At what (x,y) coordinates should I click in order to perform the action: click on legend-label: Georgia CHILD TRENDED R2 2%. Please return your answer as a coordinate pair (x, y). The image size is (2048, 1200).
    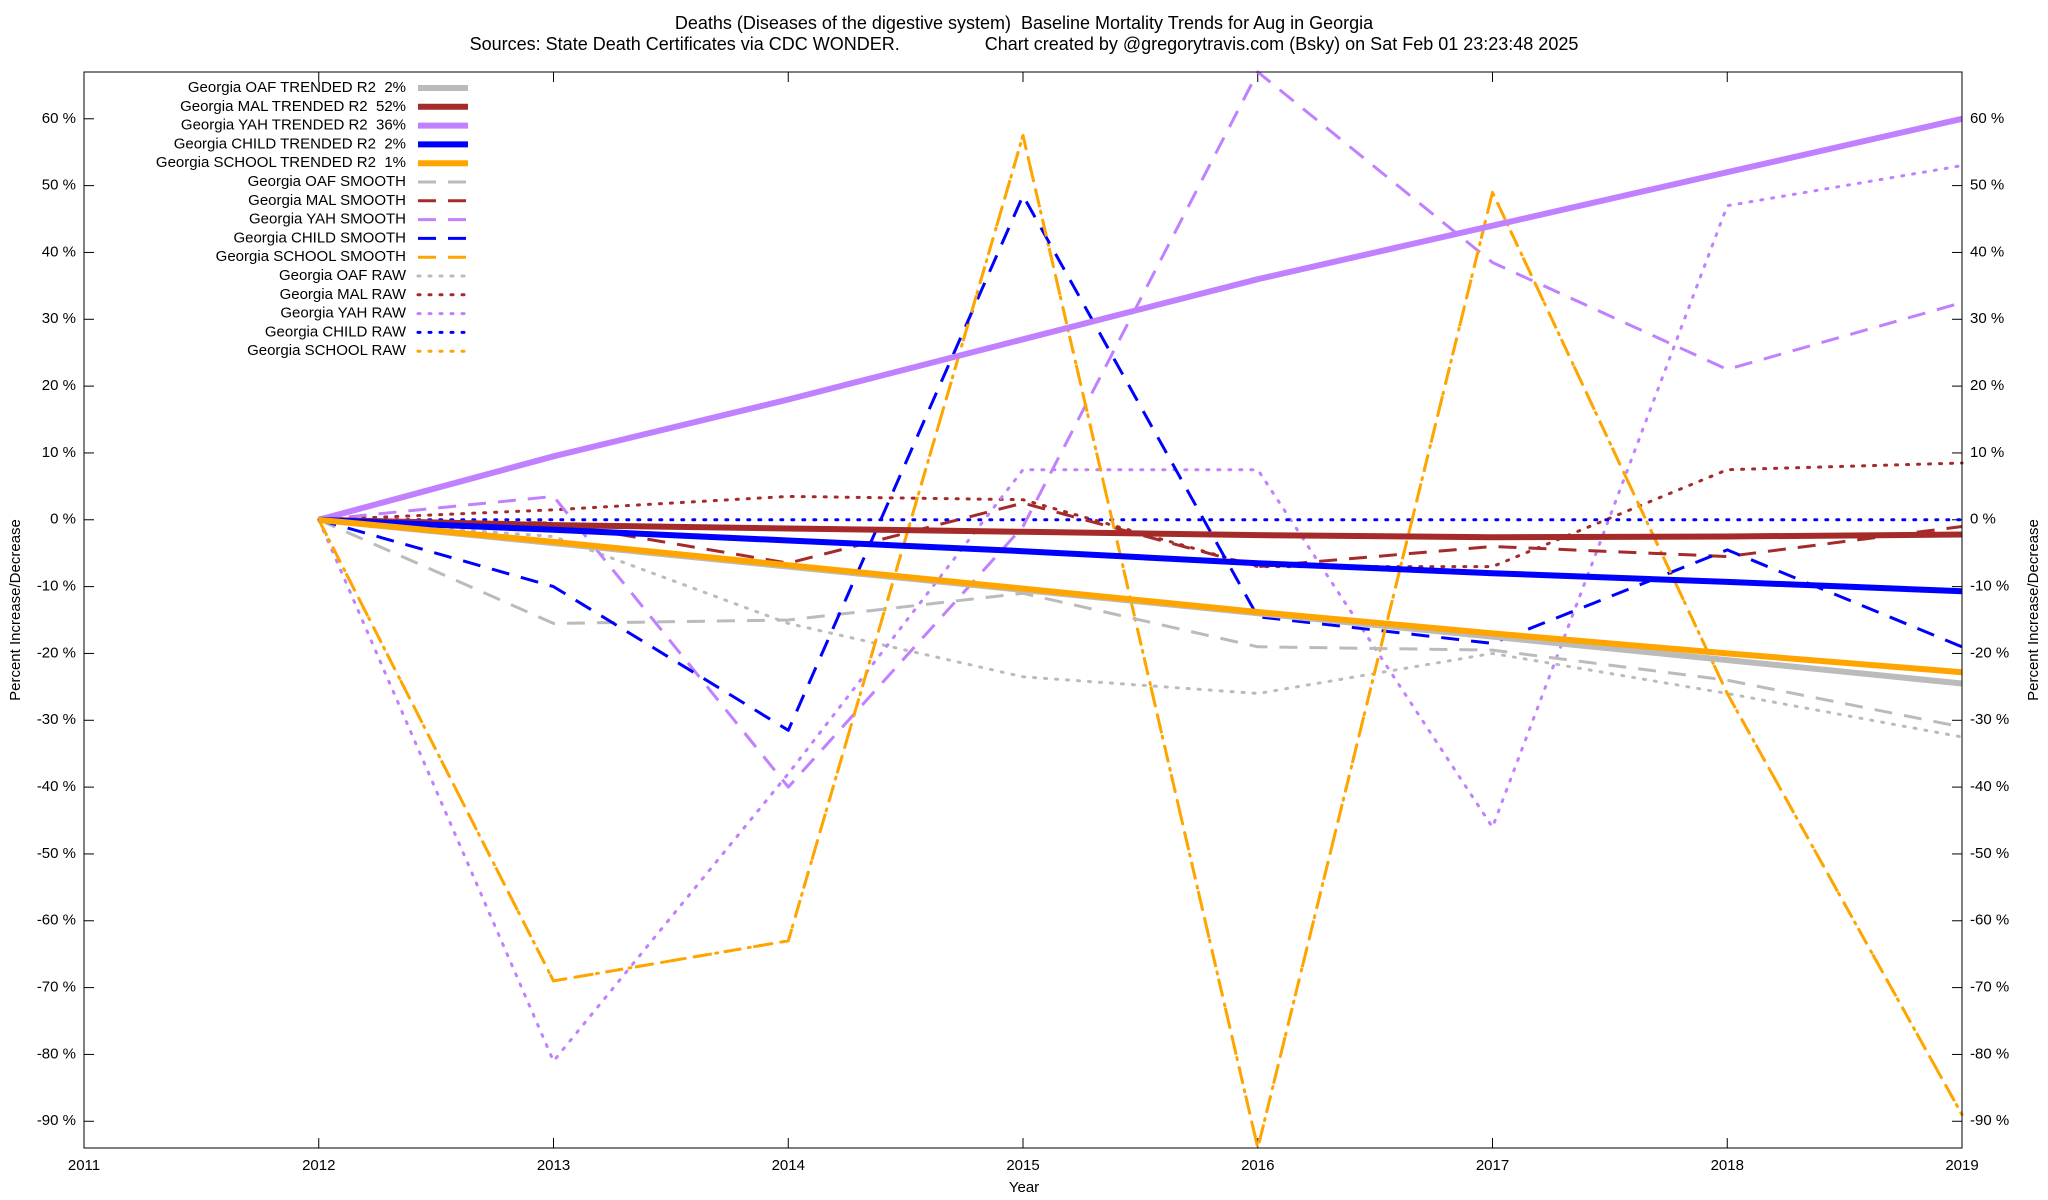
    Looking at the image, I should click on (290, 143).